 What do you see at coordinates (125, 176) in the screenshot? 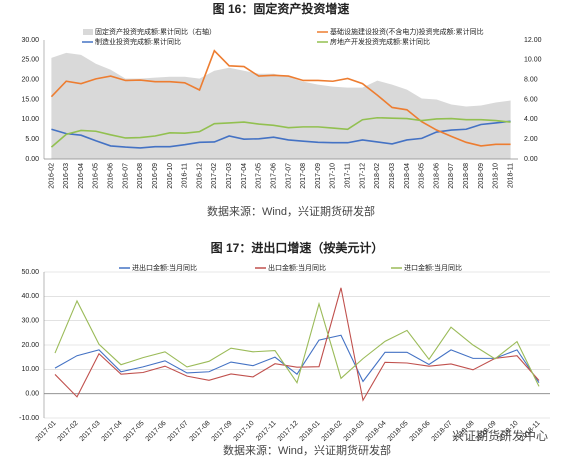
I see `x-tick-label: 2016-07` at bounding box center [125, 176].